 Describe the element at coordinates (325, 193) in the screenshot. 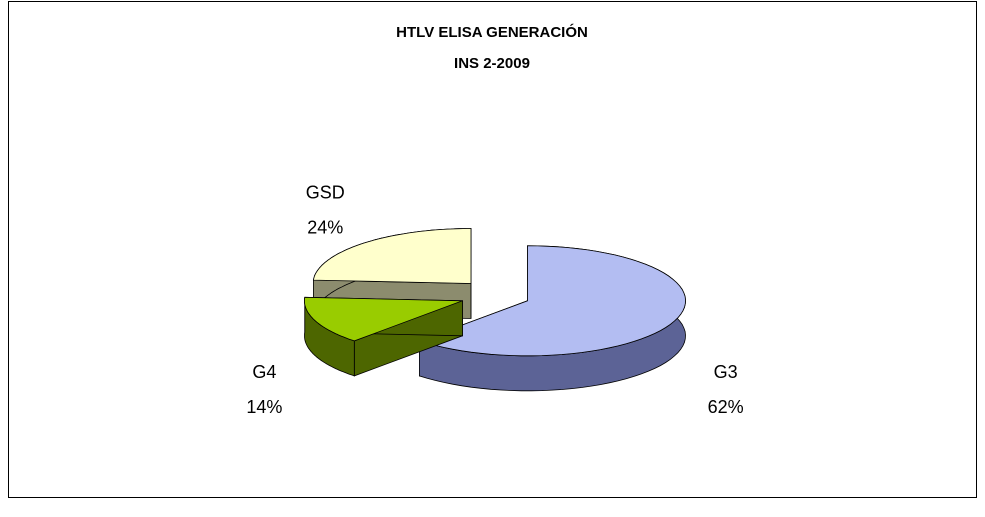

I see `slice-label: GSD` at that location.